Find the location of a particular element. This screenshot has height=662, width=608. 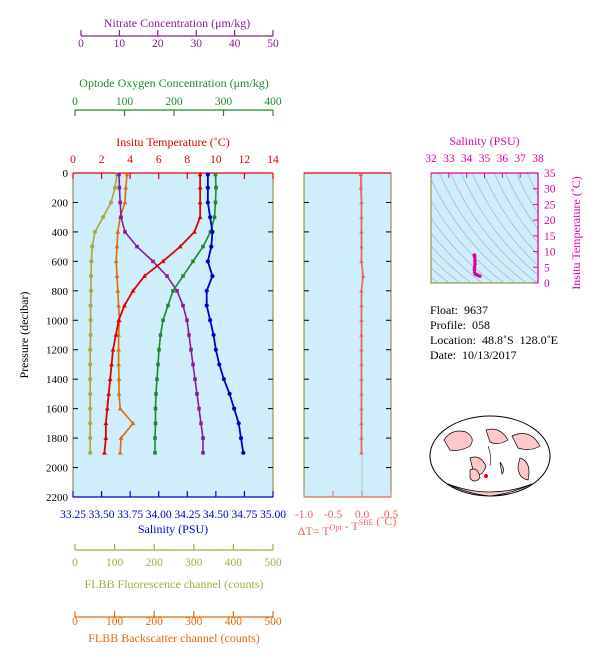

delta-tick-label: -1.0 is located at coordinates (304, 515).